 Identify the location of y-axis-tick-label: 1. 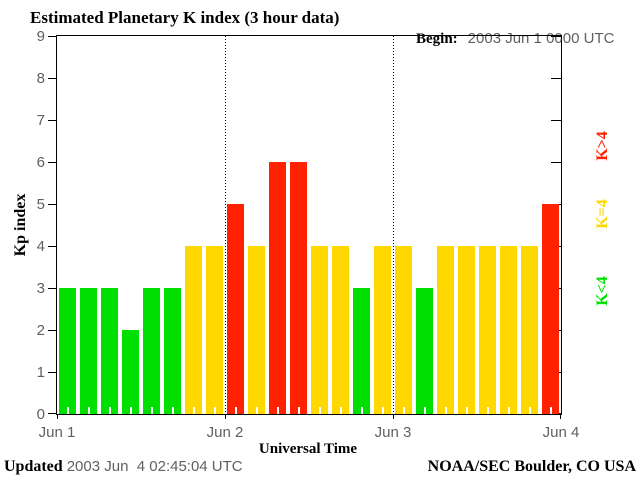
(40, 372).